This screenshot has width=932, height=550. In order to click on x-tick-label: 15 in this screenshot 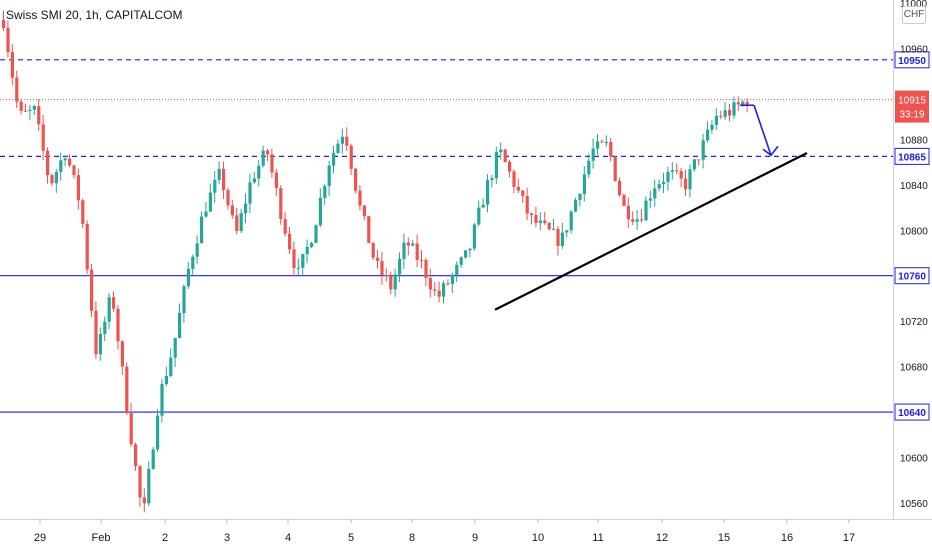, I will do `click(724, 538)`.